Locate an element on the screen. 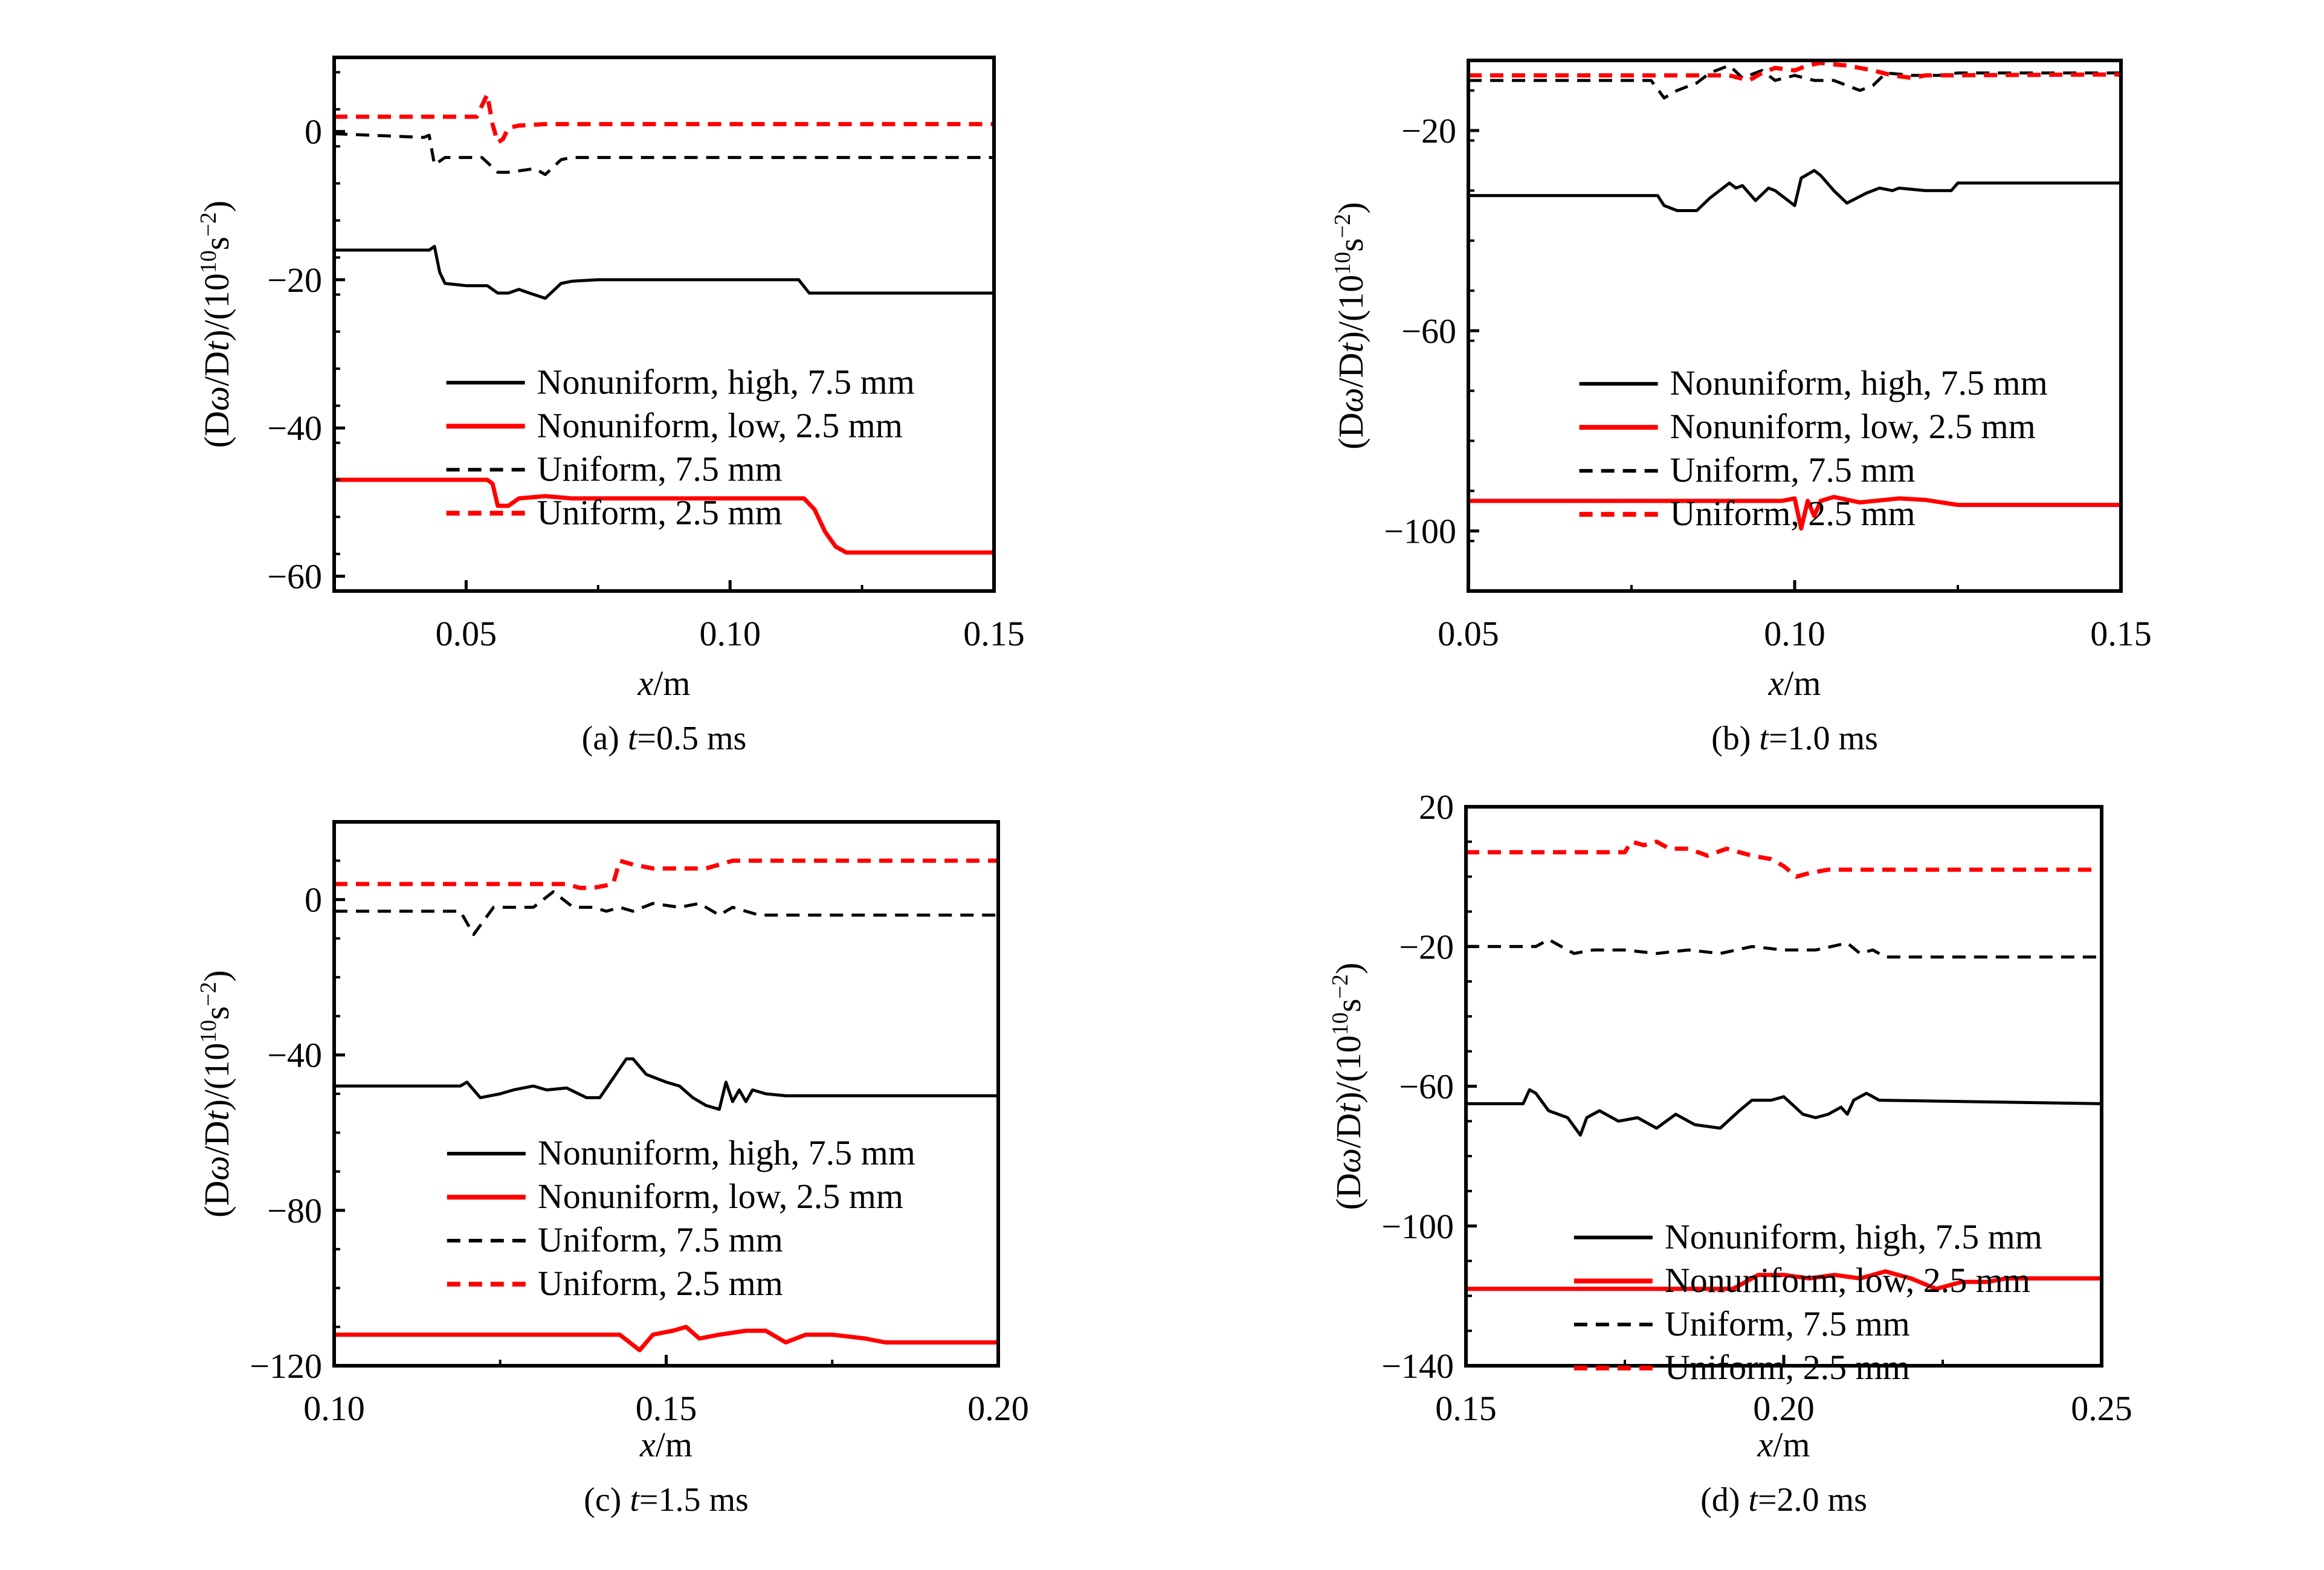 The height and width of the screenshot is (1570, 2324). panel-caption: (a) t=0.5 ms is located at coordinates (665, 738).